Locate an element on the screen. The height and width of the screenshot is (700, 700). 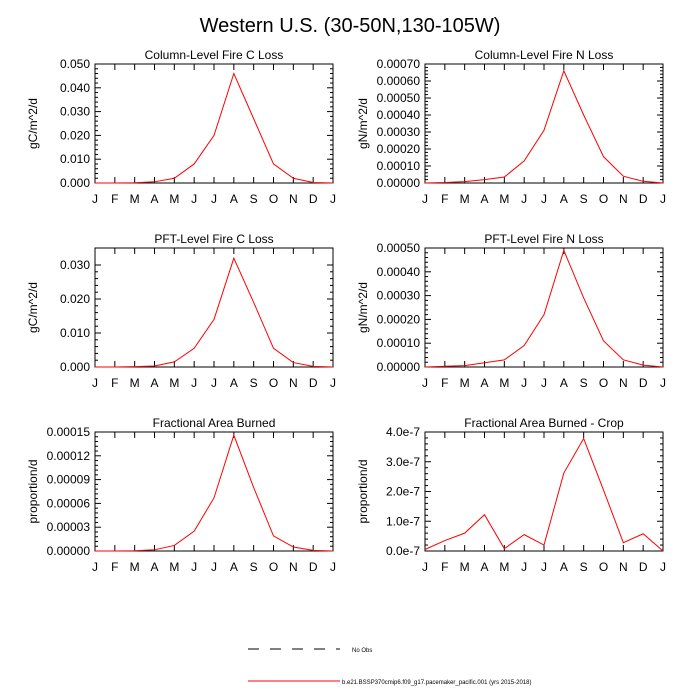
y-tick-label: 0.020 is located at coordinates (75, 299).